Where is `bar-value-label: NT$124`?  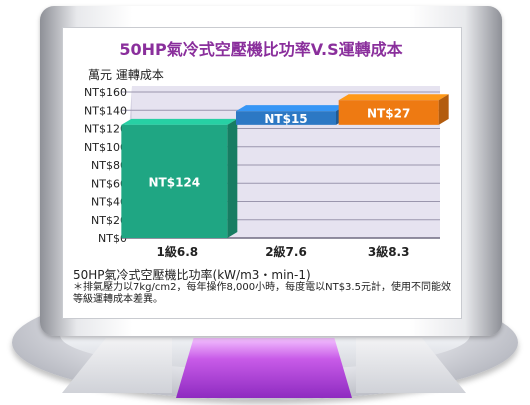 bar-value-label: NT$124 is located at coordinates (175, 182).